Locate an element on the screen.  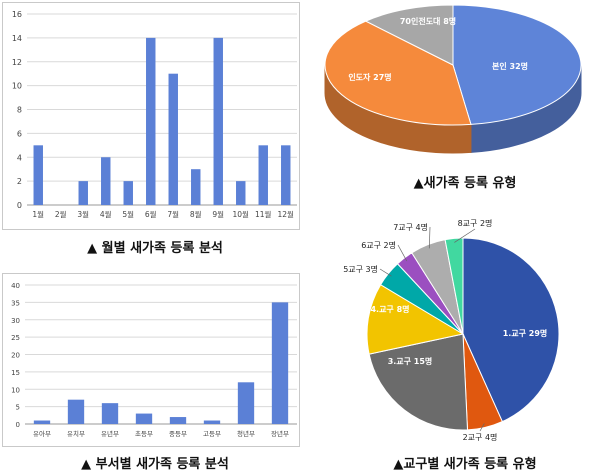
monthly-ytick-label: 8 is located at coordinates (19, 110).